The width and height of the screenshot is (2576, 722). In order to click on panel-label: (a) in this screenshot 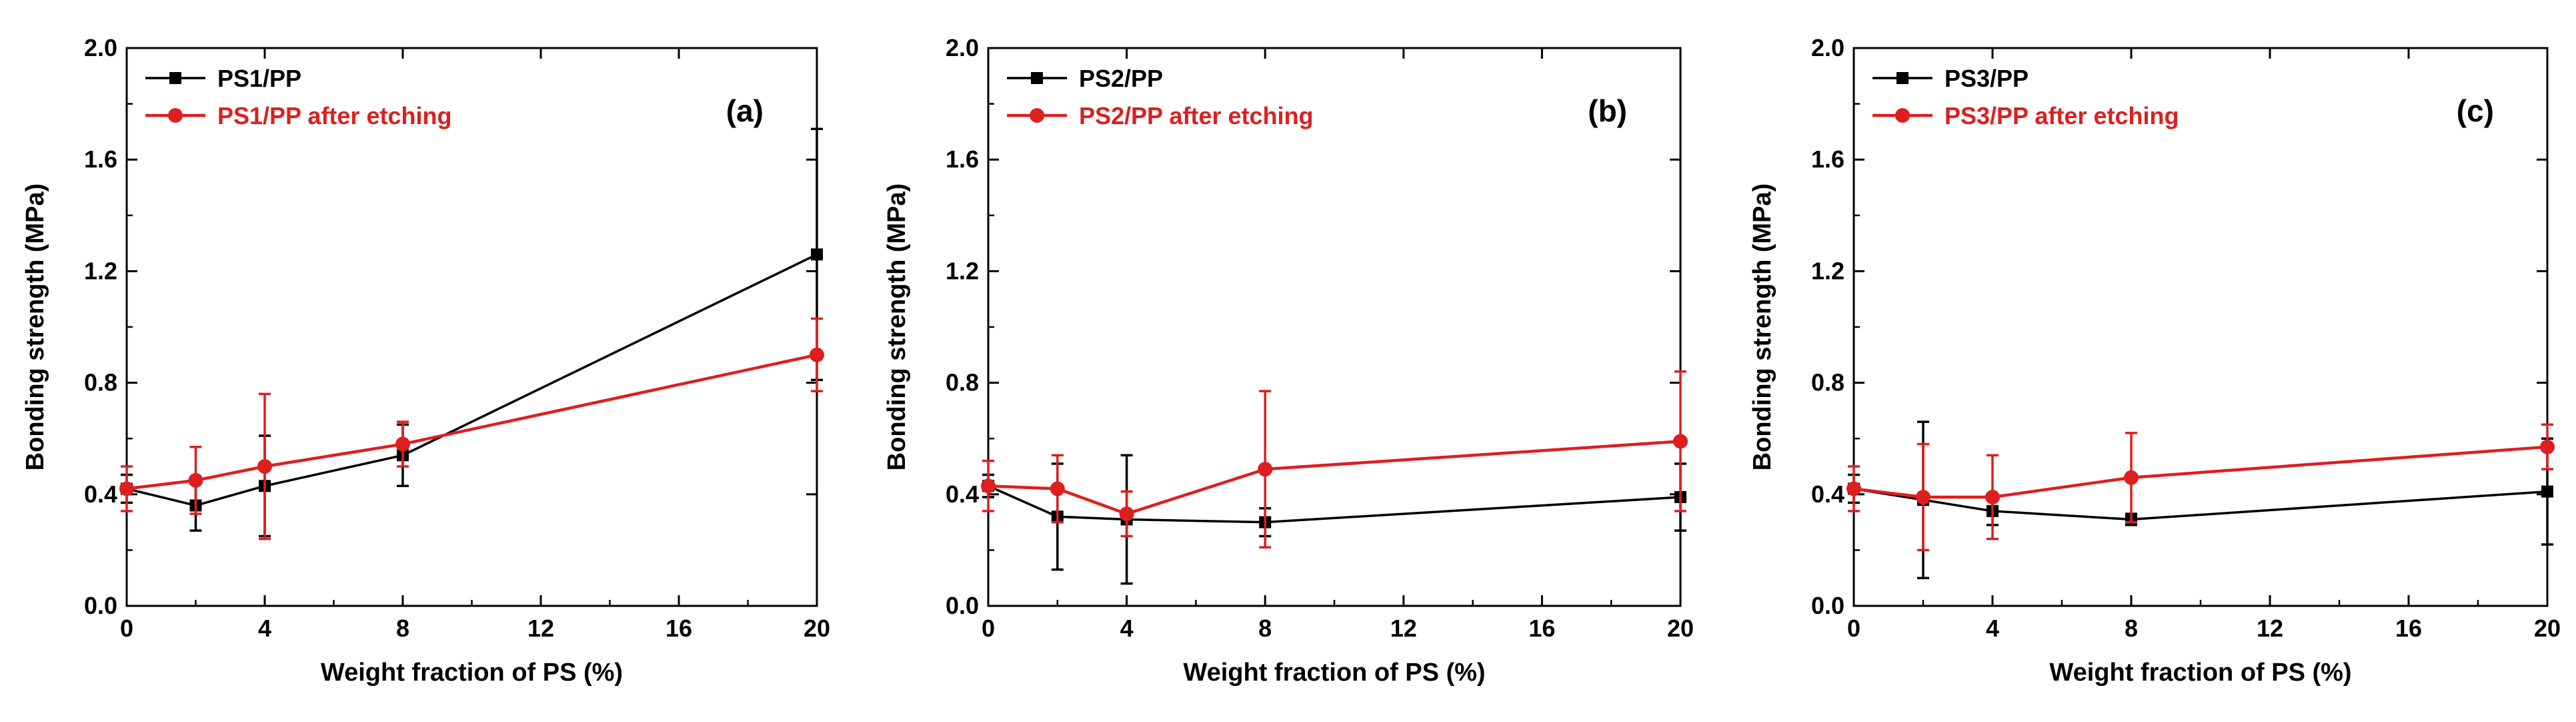, I will do `click(745, 110)`.